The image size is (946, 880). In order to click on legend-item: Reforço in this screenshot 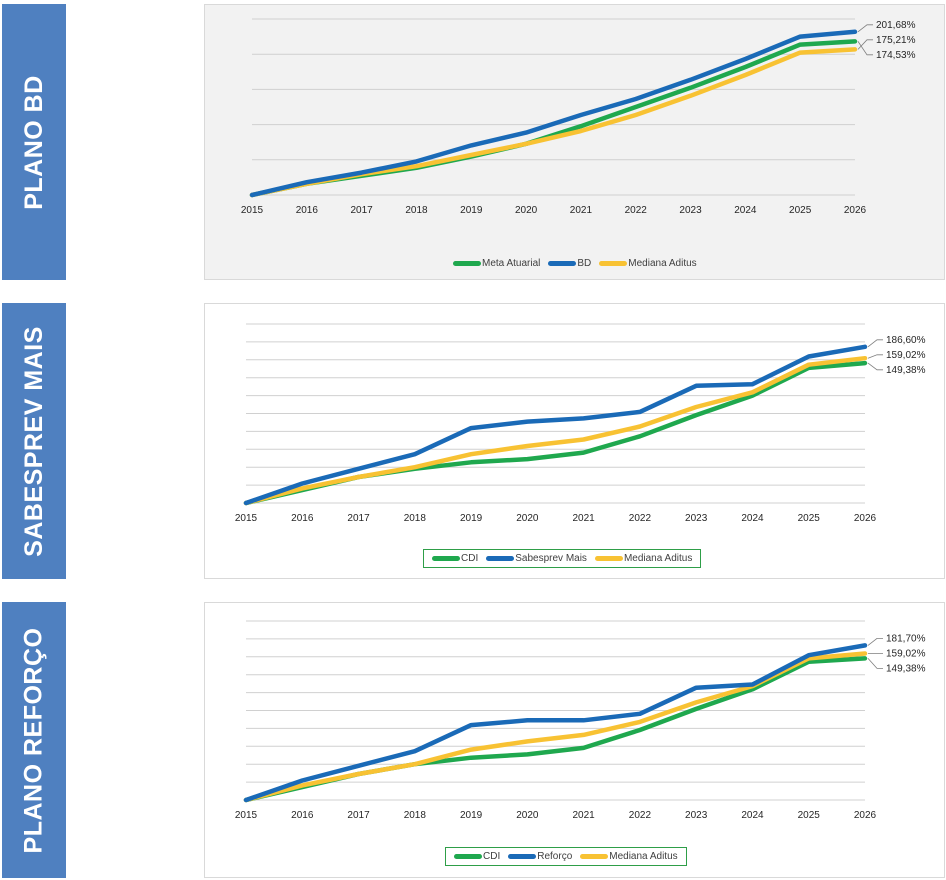, I will do `click(540, 856)`.